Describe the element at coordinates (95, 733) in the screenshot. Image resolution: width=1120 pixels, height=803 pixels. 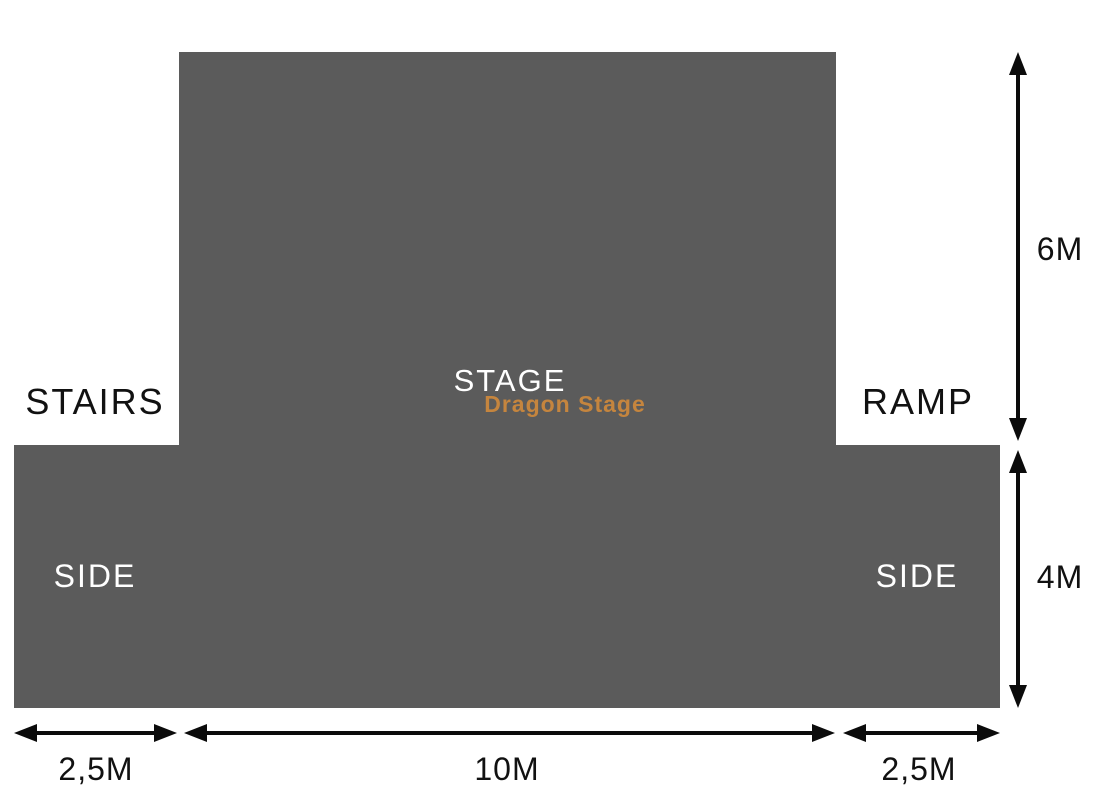
I see `dim-arrow-2-5m-left` at that location.